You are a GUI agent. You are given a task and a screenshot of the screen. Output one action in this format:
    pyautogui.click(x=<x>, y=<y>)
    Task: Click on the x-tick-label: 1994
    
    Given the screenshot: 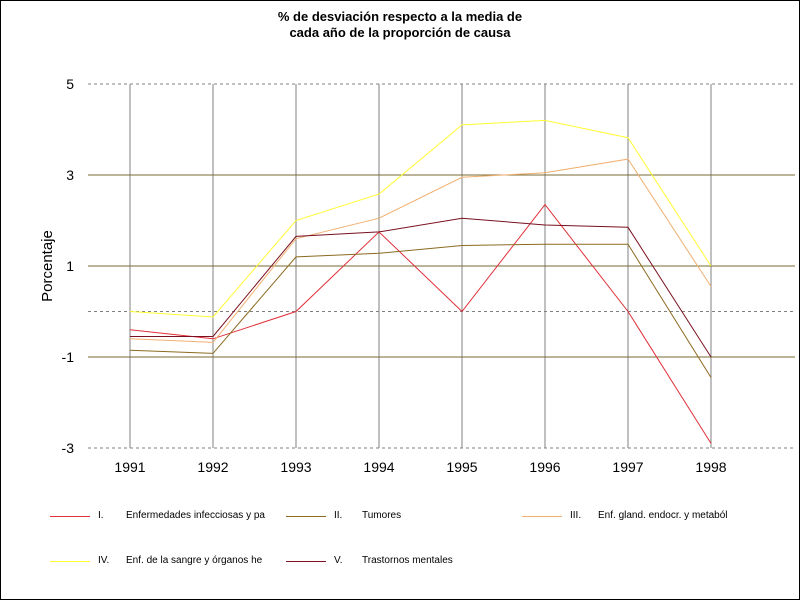 What is the action you would take?
    pyautogui.click(x=378, y=467)
    